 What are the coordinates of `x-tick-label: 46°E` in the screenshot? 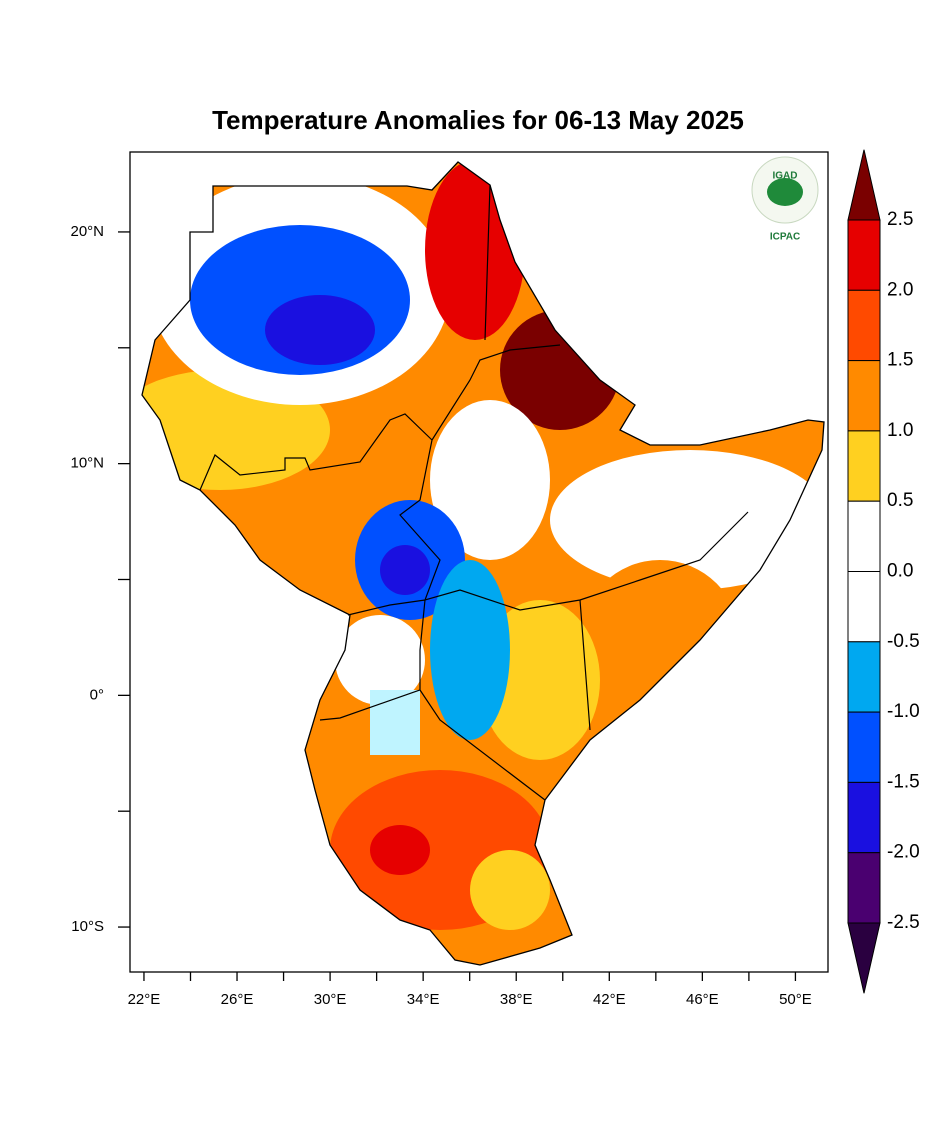 It's located at (702, 999).